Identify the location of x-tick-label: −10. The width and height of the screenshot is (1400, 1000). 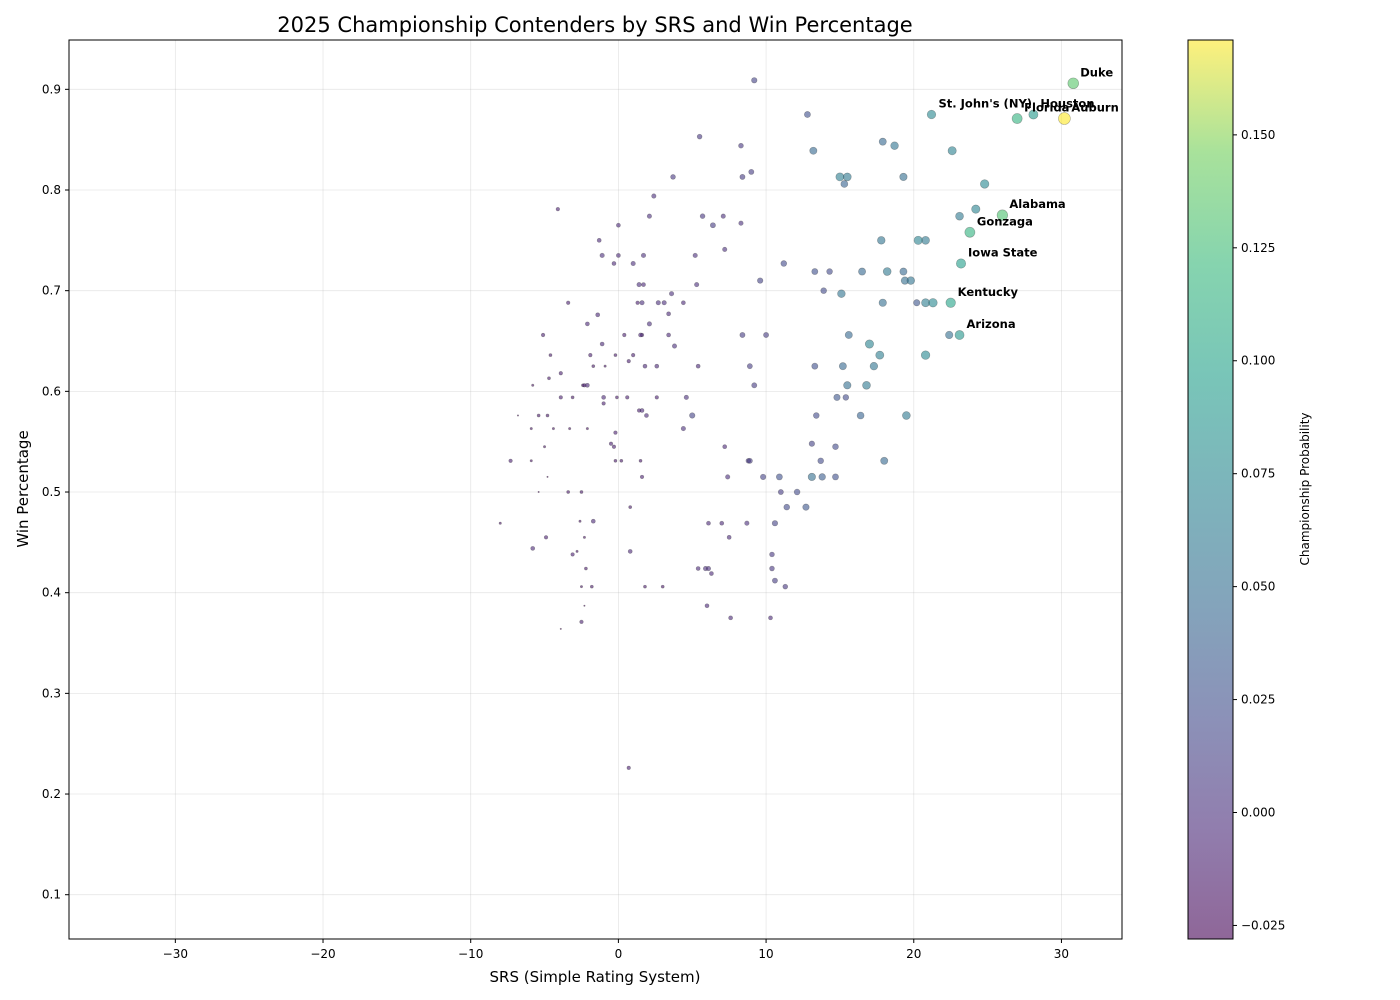
(470, 954).